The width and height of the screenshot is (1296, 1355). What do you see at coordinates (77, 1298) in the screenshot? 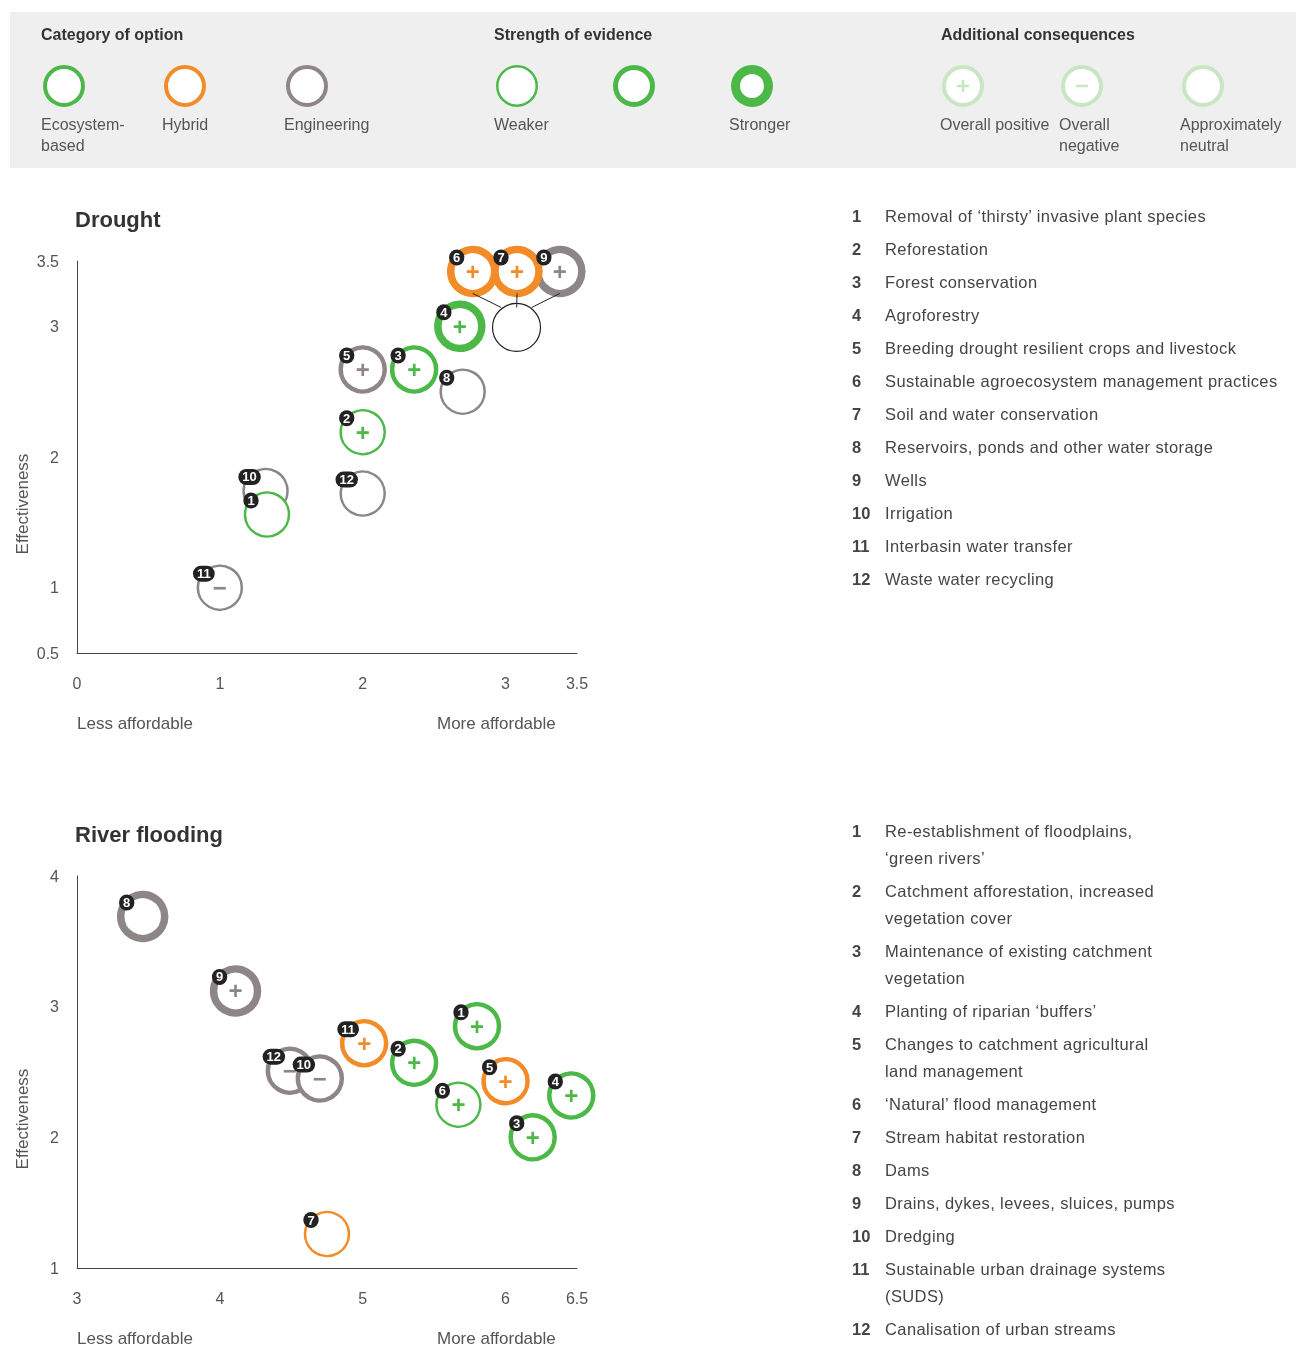
I see `x-tick-label: 3` at bounding box center [77, 1298].